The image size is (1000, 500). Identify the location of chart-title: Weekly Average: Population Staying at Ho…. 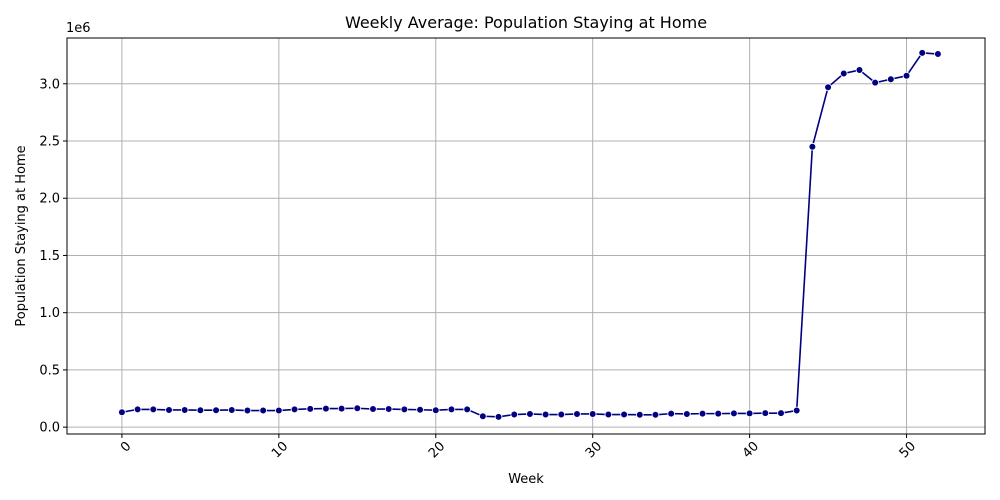
(526, 22).